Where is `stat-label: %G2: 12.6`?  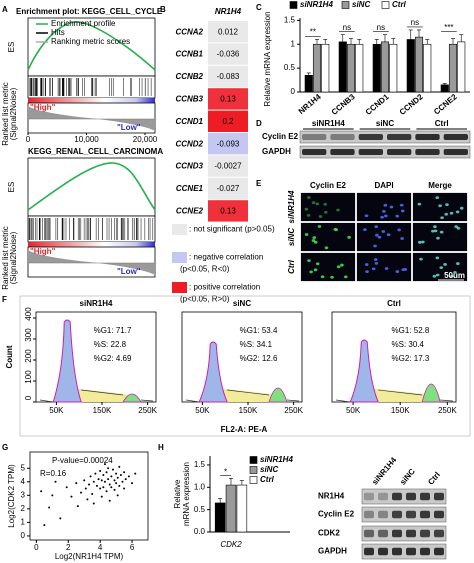
stat-label: %G2: 12.6 is located at coordinates (259, 358).